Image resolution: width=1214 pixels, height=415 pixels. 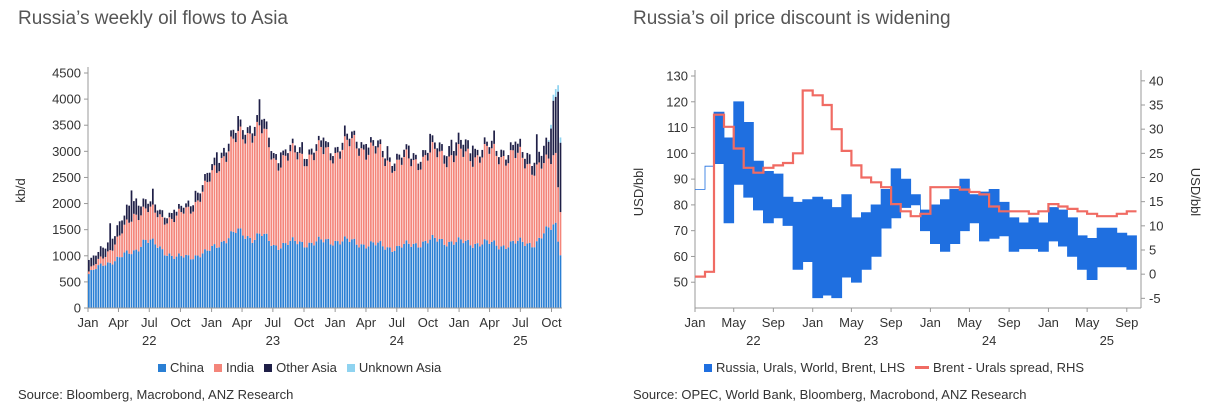 What do you see at coordinates (989, 340) in the screenshot?
I see `right-x-year-label: 24` at bounding box center [989, 340].